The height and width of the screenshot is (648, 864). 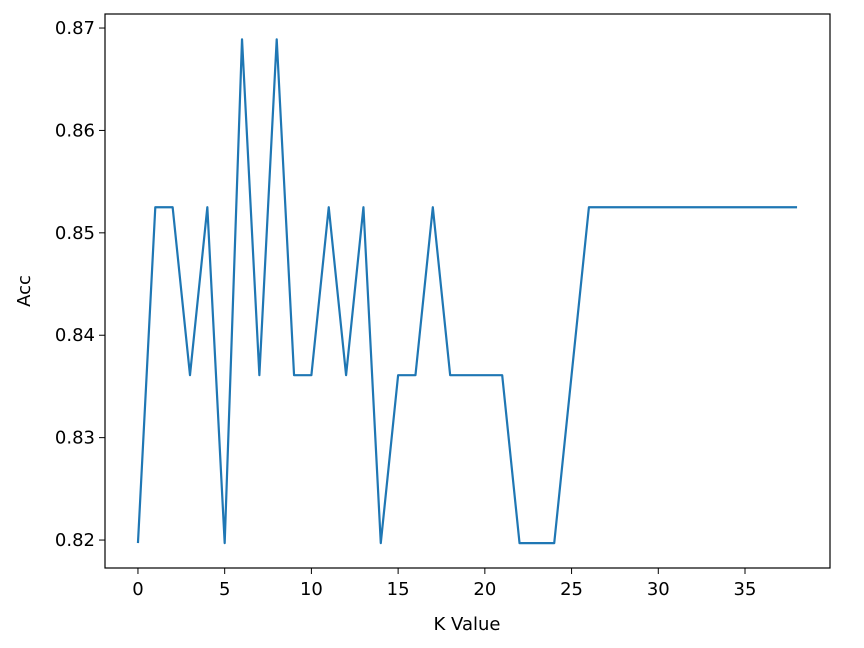 What do you see at coordinates (745, 589) in the screenshot?
I see `x-tick-label: 35` at bounding box center [745, 589].